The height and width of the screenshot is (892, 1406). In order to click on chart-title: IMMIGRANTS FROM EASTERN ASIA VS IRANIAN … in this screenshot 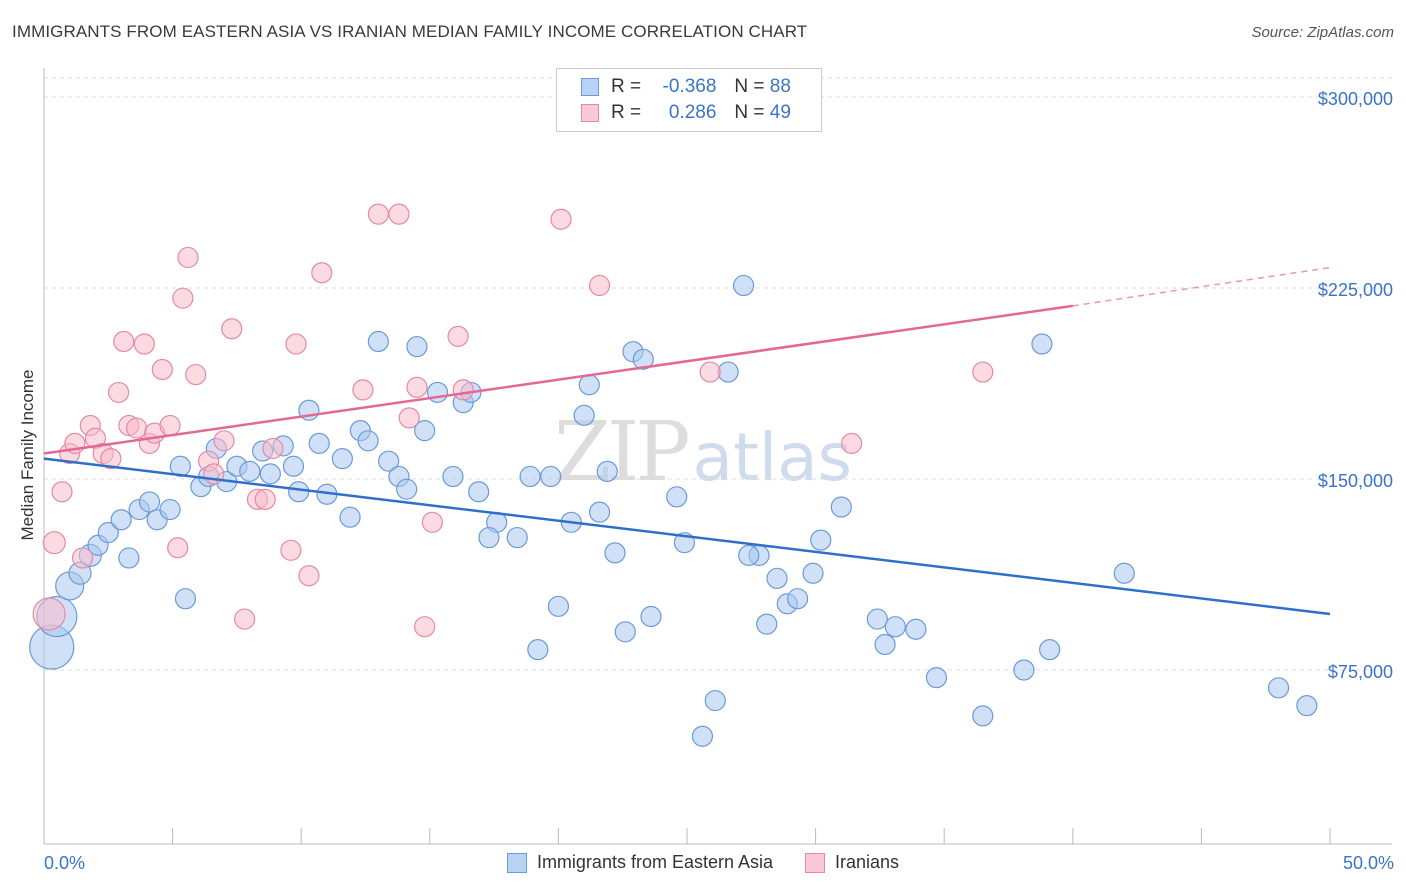, I will do `click(410, 31)`.